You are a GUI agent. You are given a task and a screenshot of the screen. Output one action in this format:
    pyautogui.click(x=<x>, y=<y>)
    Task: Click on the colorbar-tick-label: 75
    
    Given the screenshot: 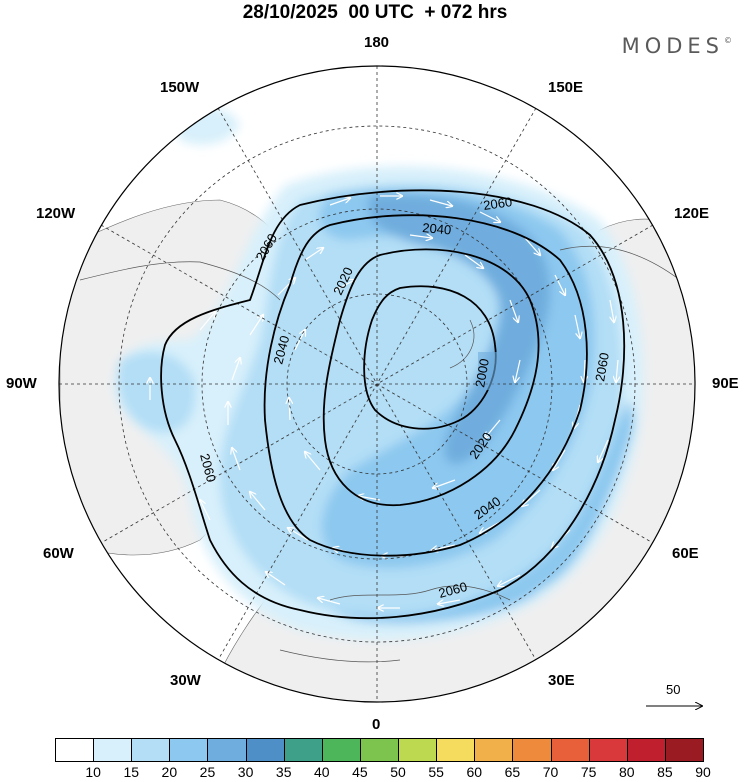 What is the action you would take?
    pyautogui.click(x=588, y=772)
    